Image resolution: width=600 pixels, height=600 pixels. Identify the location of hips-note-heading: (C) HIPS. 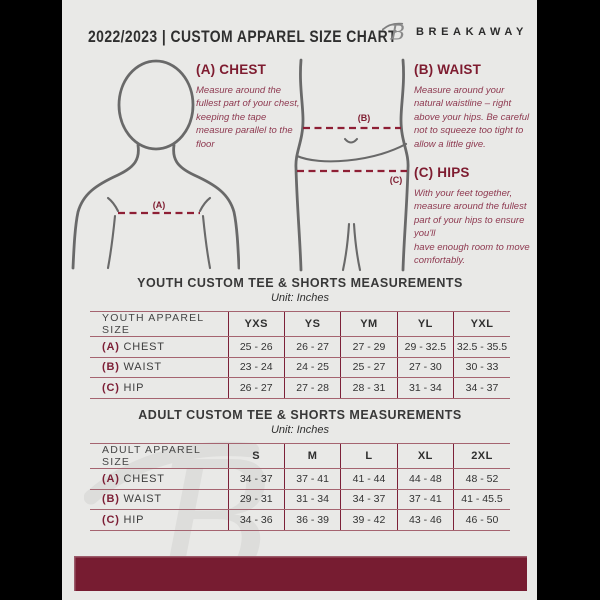
(442, 172).